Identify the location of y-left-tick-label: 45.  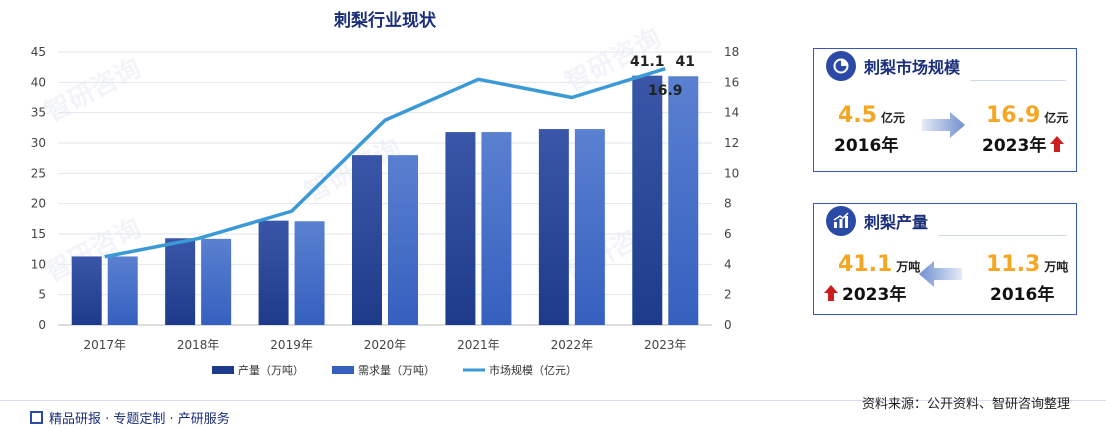
(38, 52).